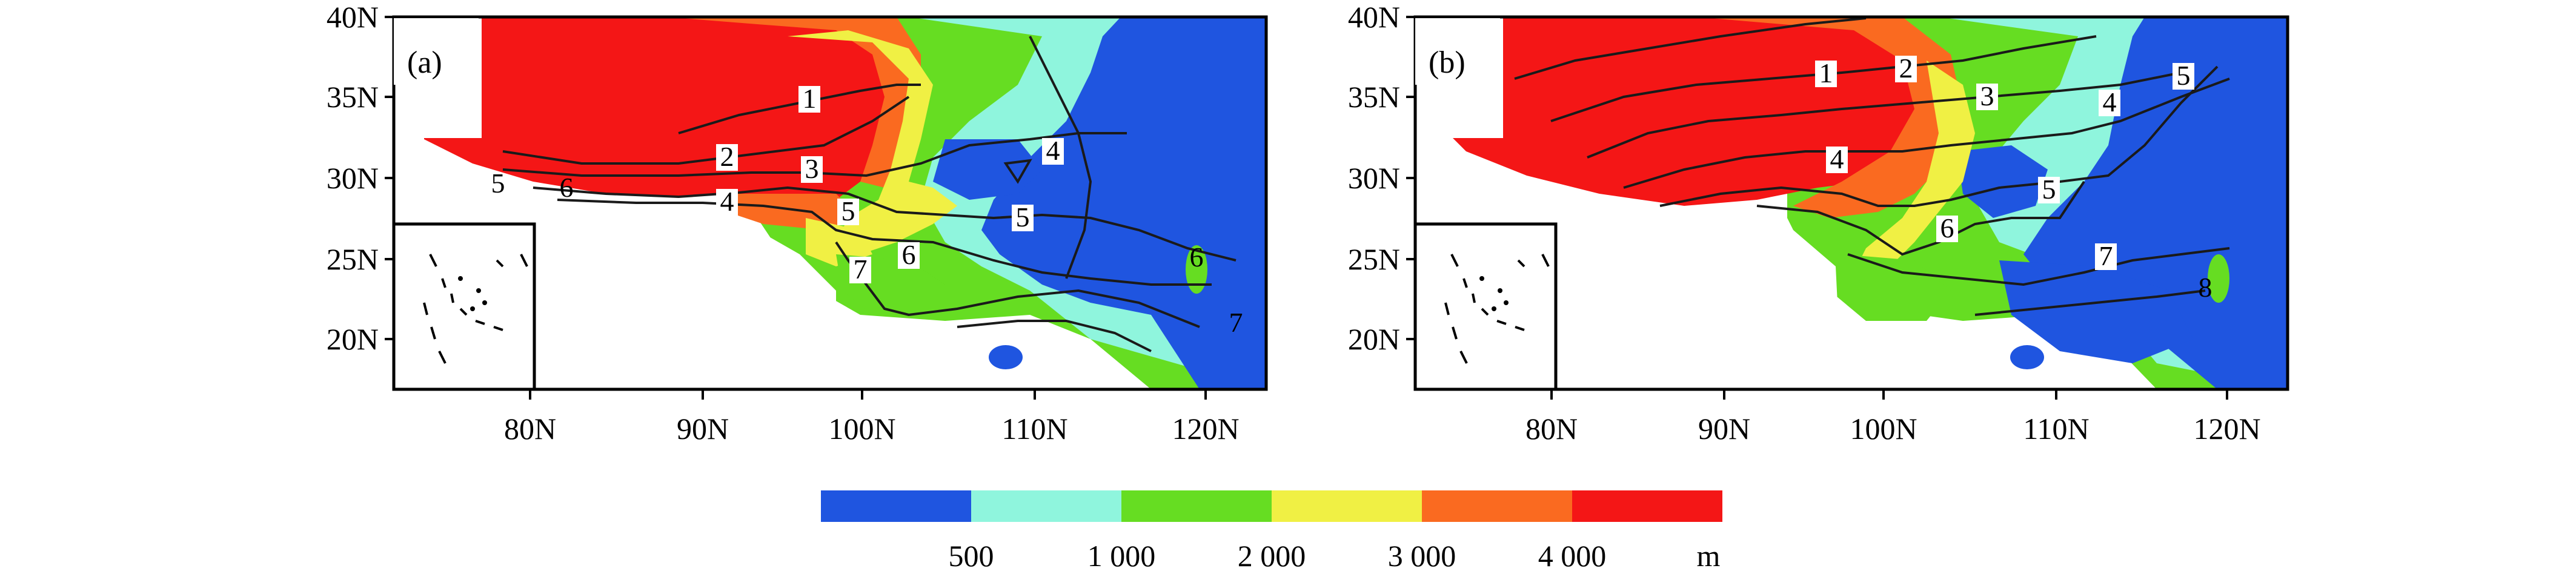  What do you see at coordinates (1551, 429) in the screenshot?
I see `panel-b-x-tick: 80N` at bounding box center [1551, 429].